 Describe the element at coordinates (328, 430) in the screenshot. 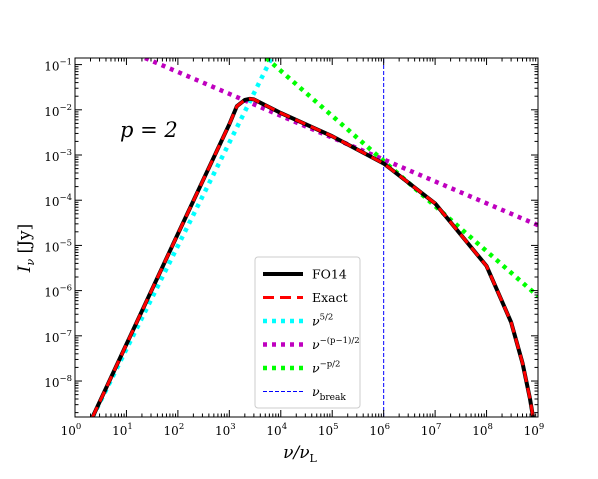

I see `x-tick-label: 10⁵` at that location.